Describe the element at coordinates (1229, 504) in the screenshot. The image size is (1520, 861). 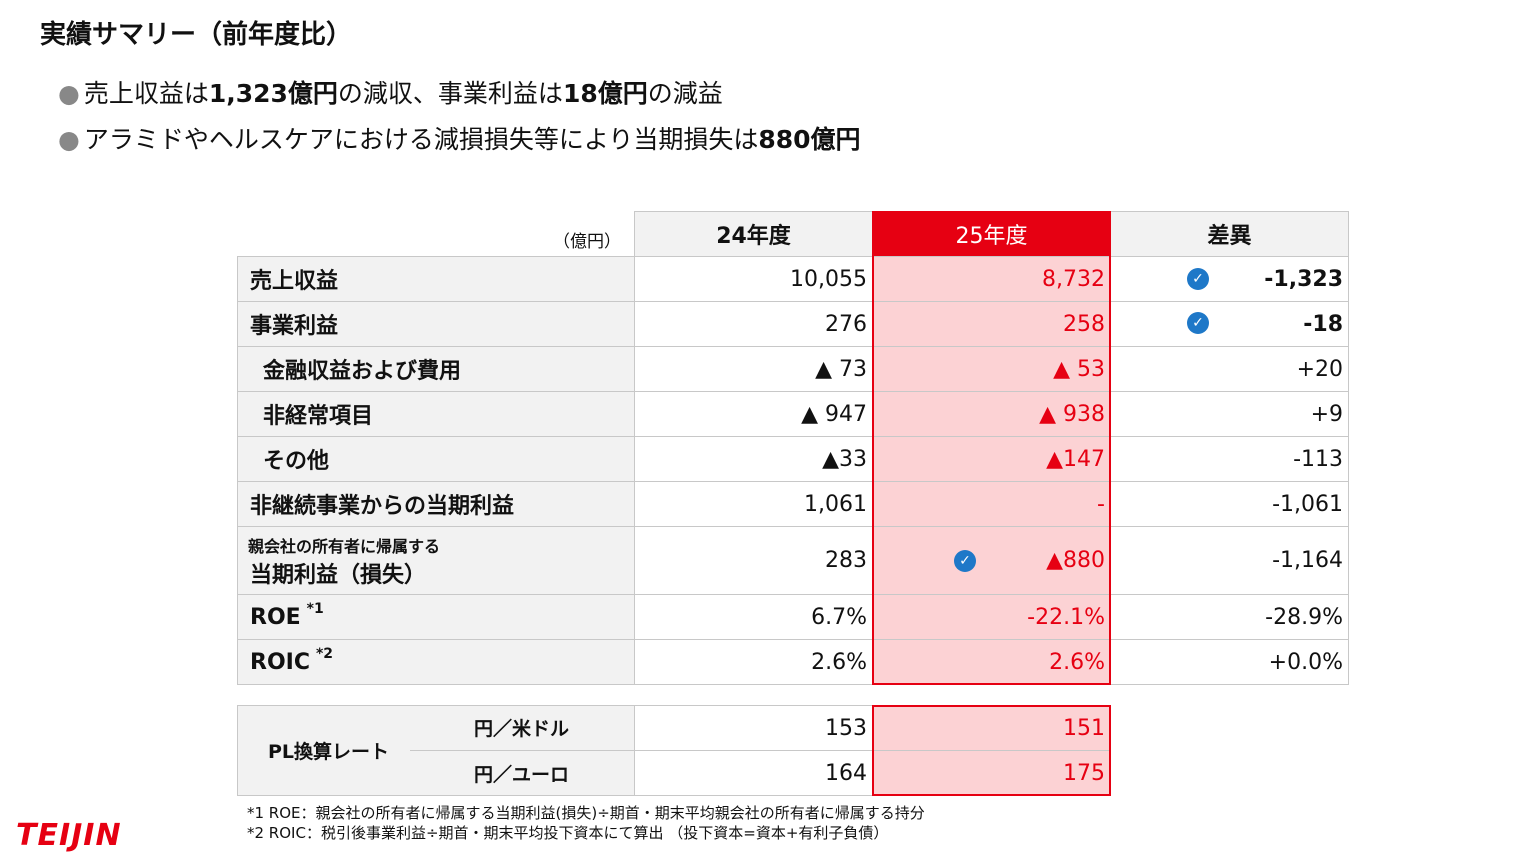
I see `value: -1,061` at that location.